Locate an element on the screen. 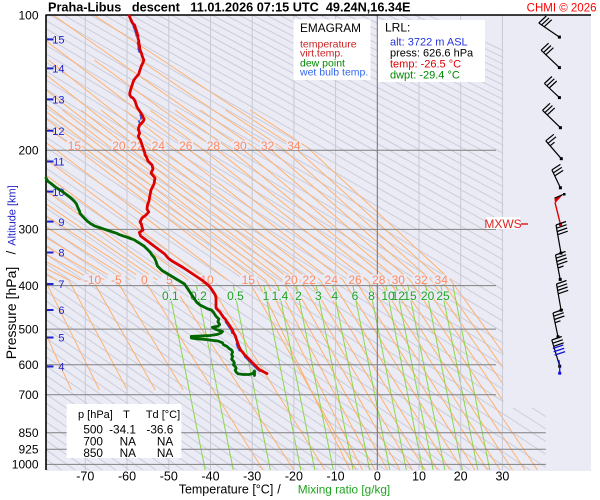 The width and height of the screenshot is (600, 500). svg-text: 0.1 is located at coordinates (170, 296).